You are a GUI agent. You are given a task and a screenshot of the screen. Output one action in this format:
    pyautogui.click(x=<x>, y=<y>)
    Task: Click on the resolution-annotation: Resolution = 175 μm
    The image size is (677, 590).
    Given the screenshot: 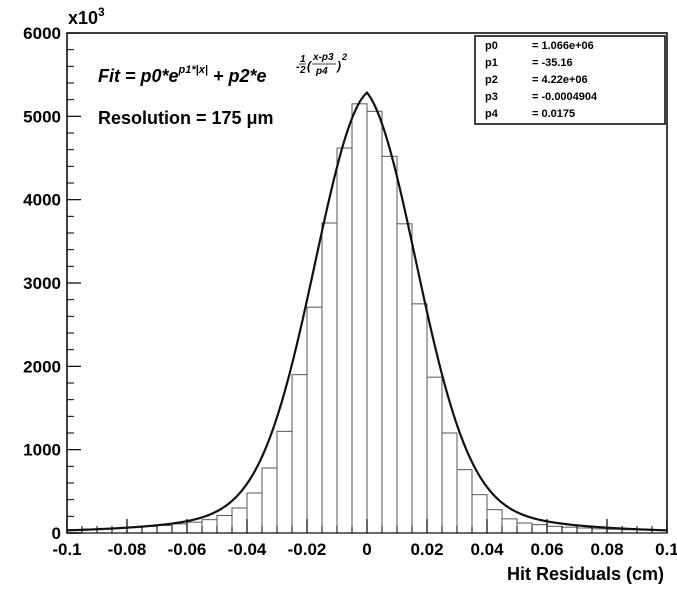 What is the action you would take?
    pyautogui.click(x=186, y=118)
    